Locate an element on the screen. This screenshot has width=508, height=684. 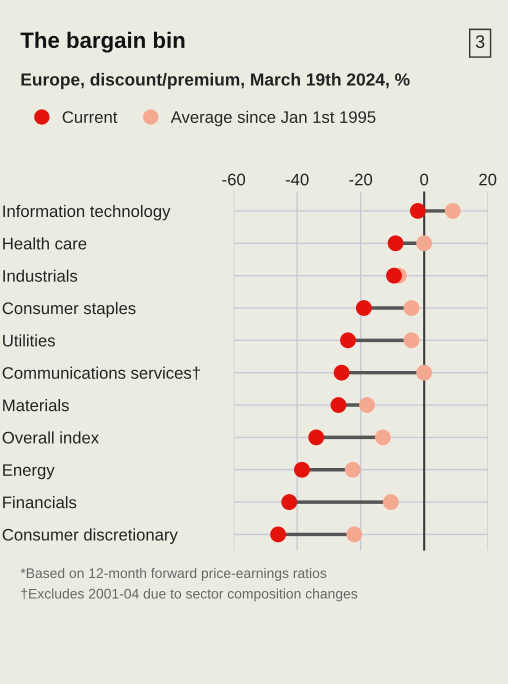
chart-subtitle: Europe, discount/premium, March 19th 2024, % is located at coordinates (215, 81).